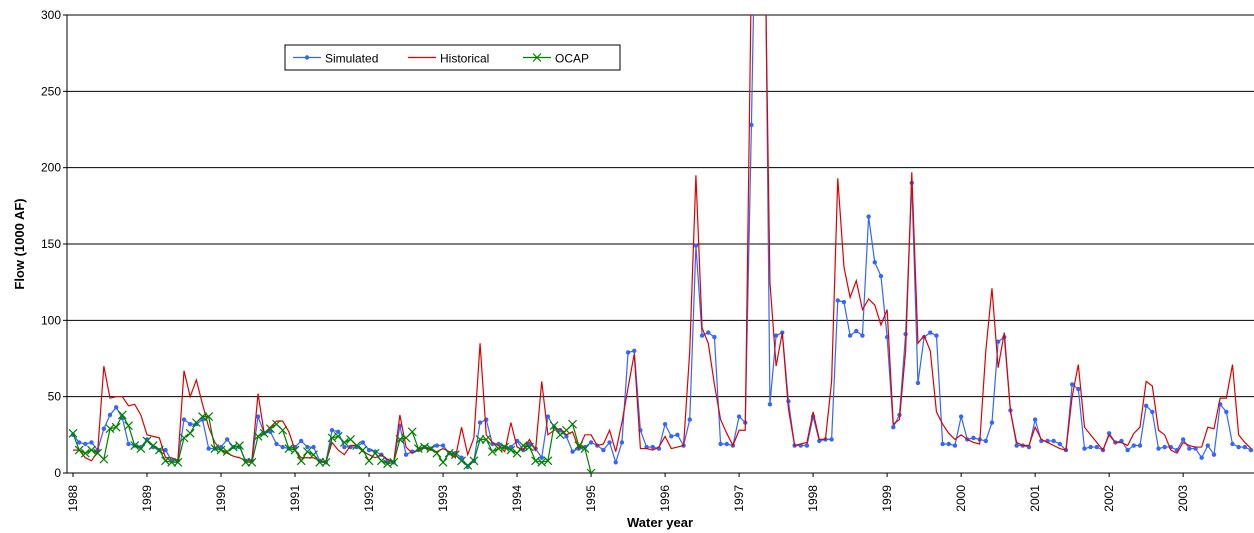 This screenshot has height=533, width=1254. What do you see at coordinates (51, 15) in the screenshot?
I see `y-tick-label: 300` at bounding box center [51, 15].